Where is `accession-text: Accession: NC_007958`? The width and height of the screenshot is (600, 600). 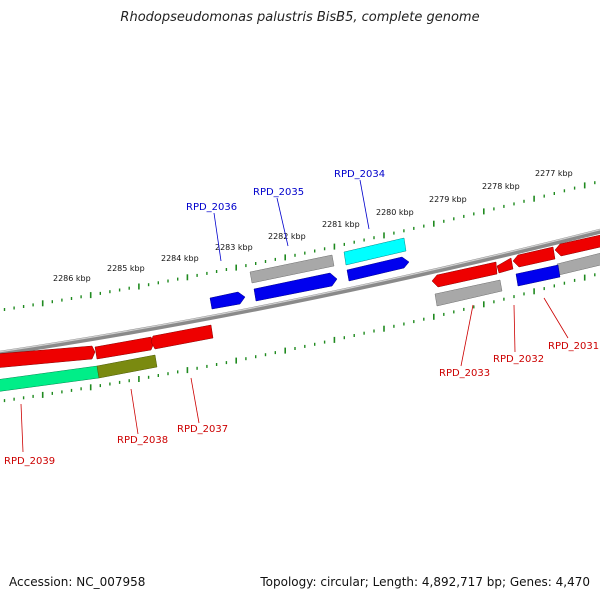 accession-text: Accession: NC_007958 is located at coordinates (77, 582).